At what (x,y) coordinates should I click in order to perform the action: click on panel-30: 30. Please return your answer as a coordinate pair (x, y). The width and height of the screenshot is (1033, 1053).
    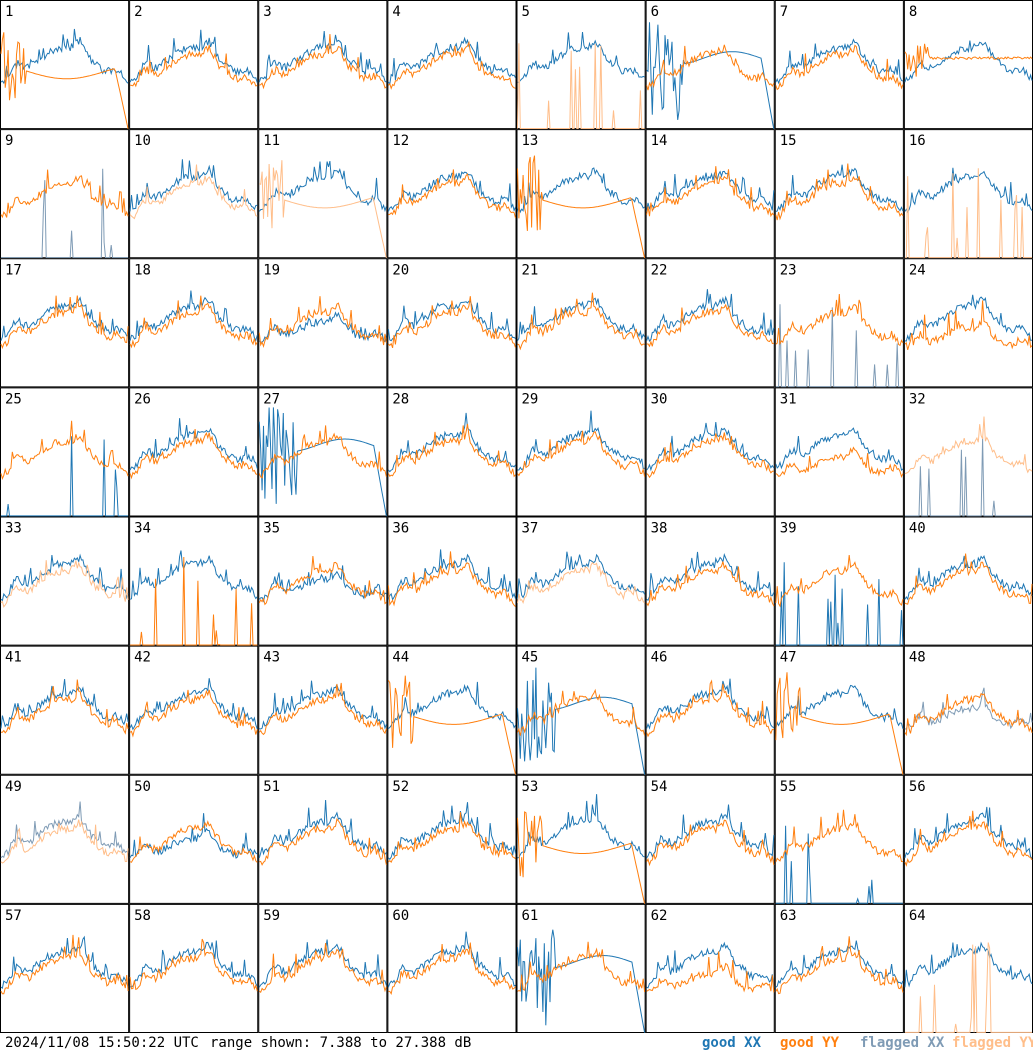
    Looking at the image, I should click on (710, 452).